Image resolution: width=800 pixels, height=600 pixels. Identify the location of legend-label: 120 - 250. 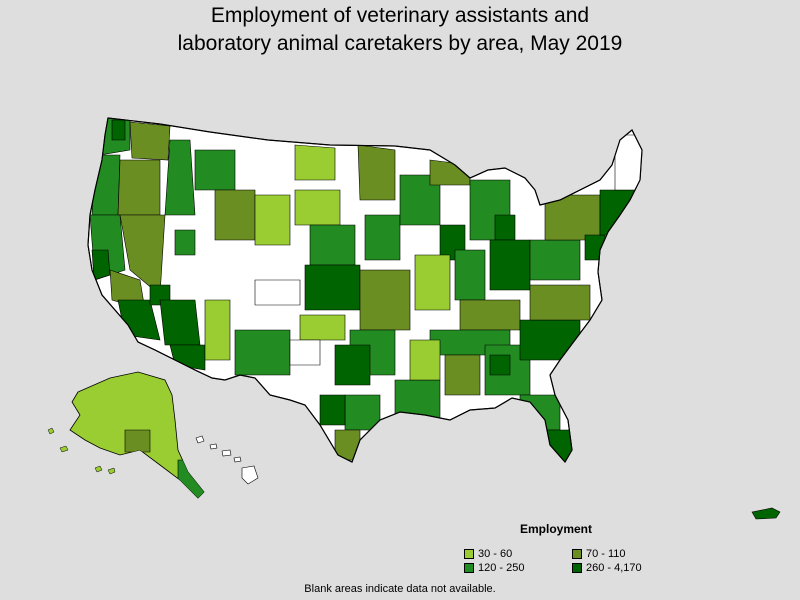
(501, 568).